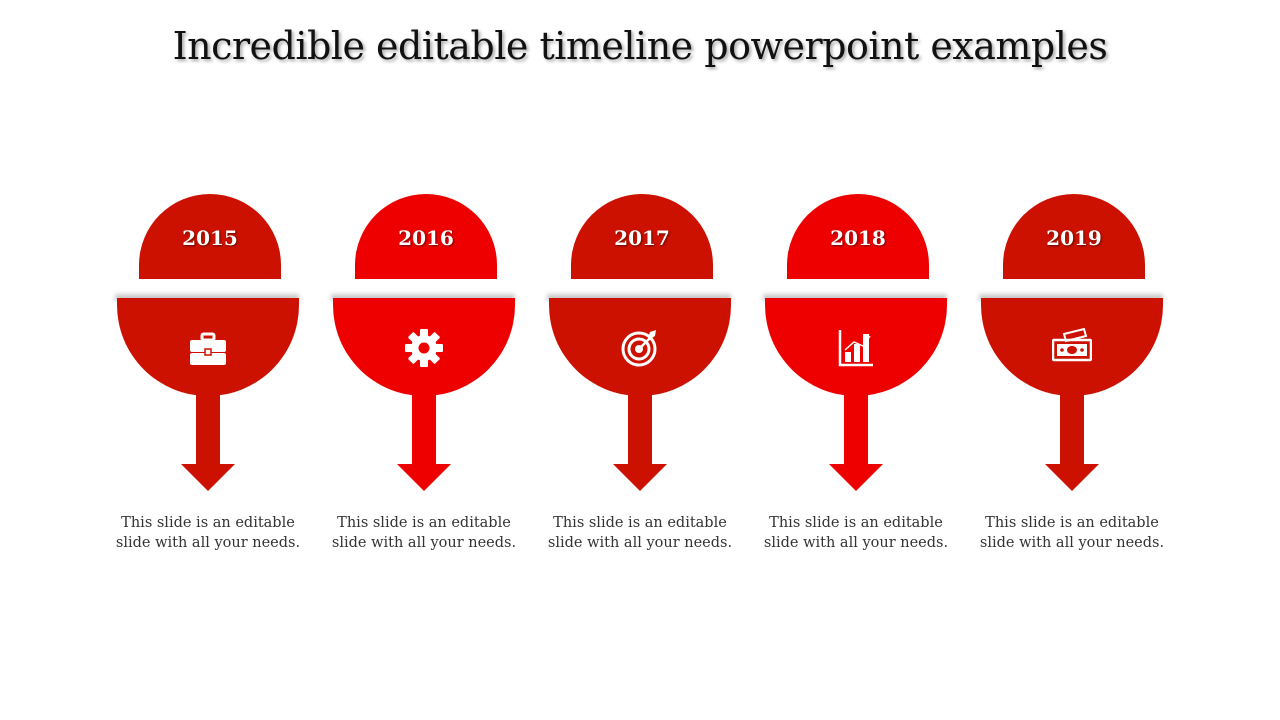  Describe the element at coordinates (424, 348) in the screenshot. I see `gear-icon` at that location.